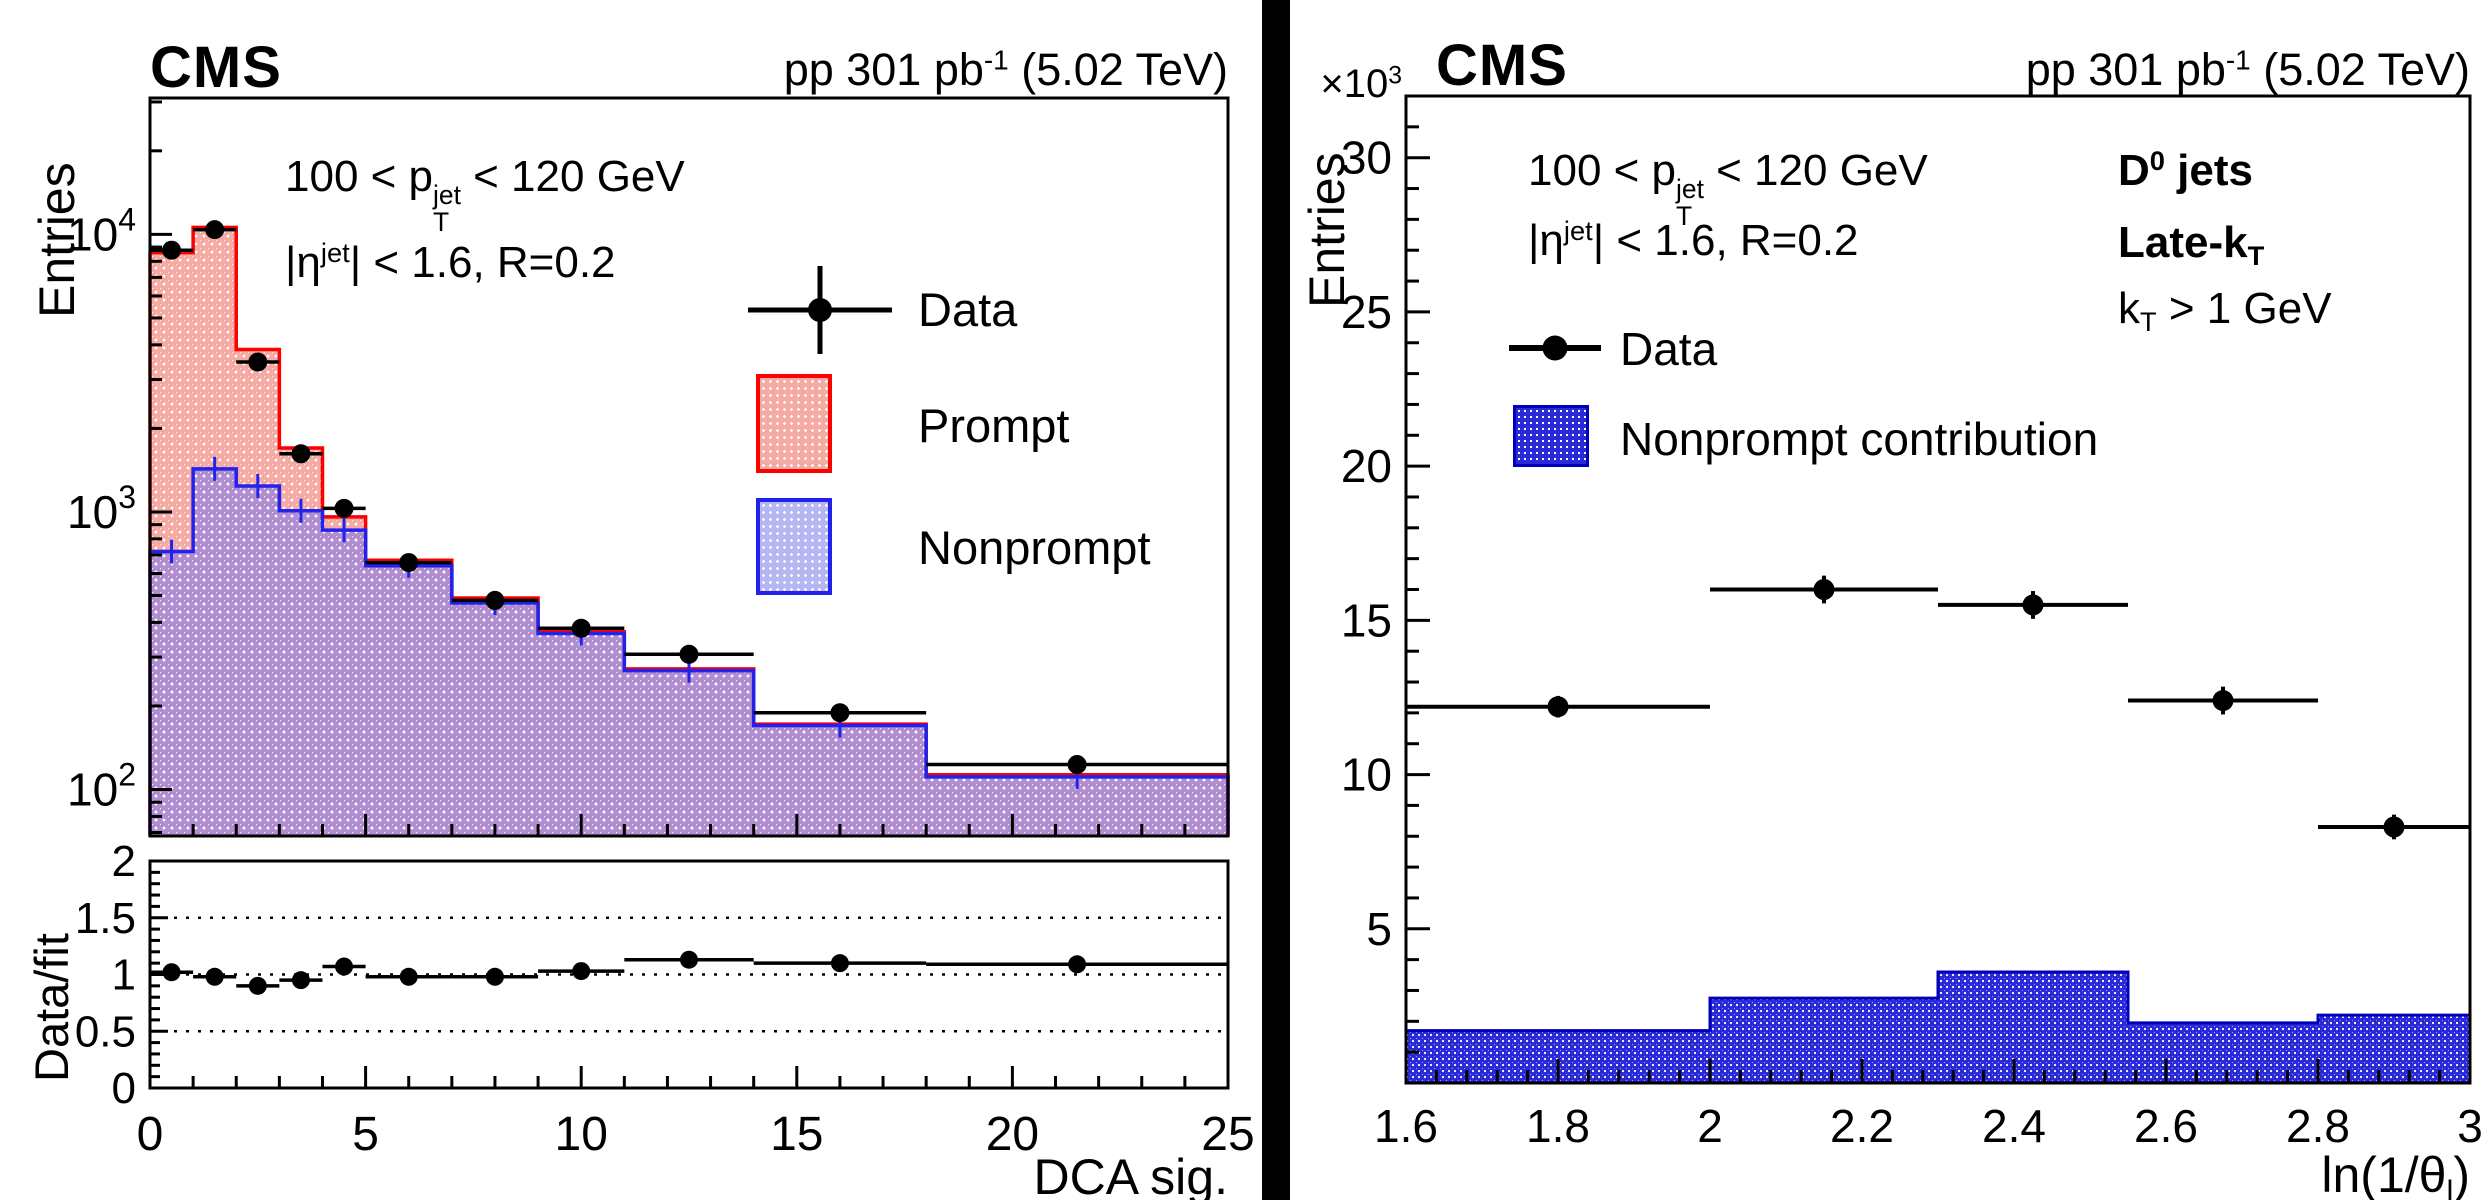  I want to click on right-data-points, so click(1938, 707).